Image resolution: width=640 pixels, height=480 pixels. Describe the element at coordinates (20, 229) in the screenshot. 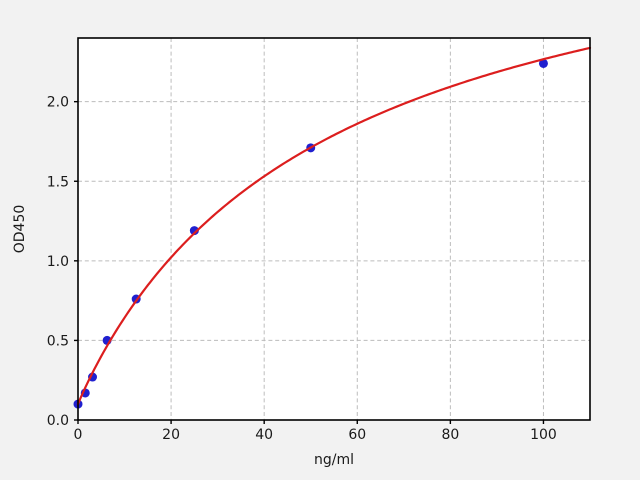

I see `y-axis-label: OD450` at that location.